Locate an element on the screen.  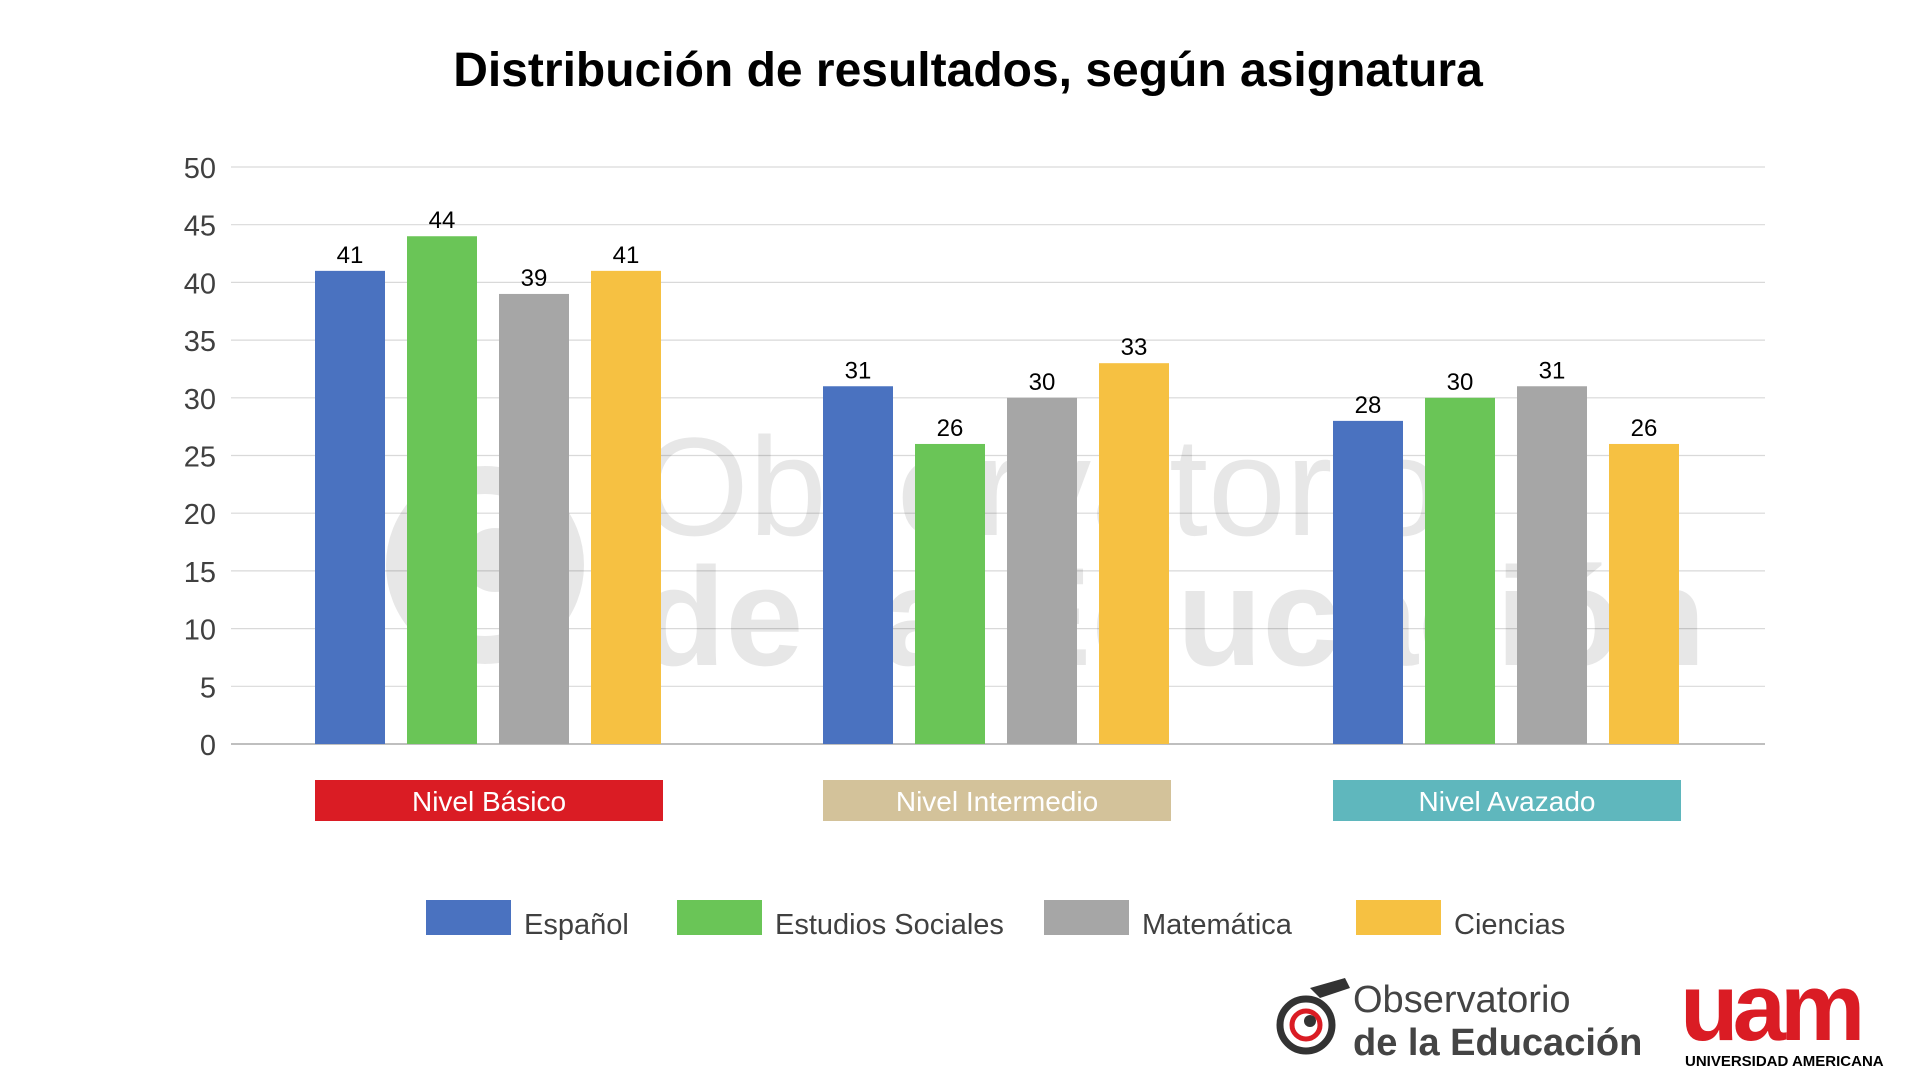
graduation-cap-icon is located at coordinates (1330, 988).